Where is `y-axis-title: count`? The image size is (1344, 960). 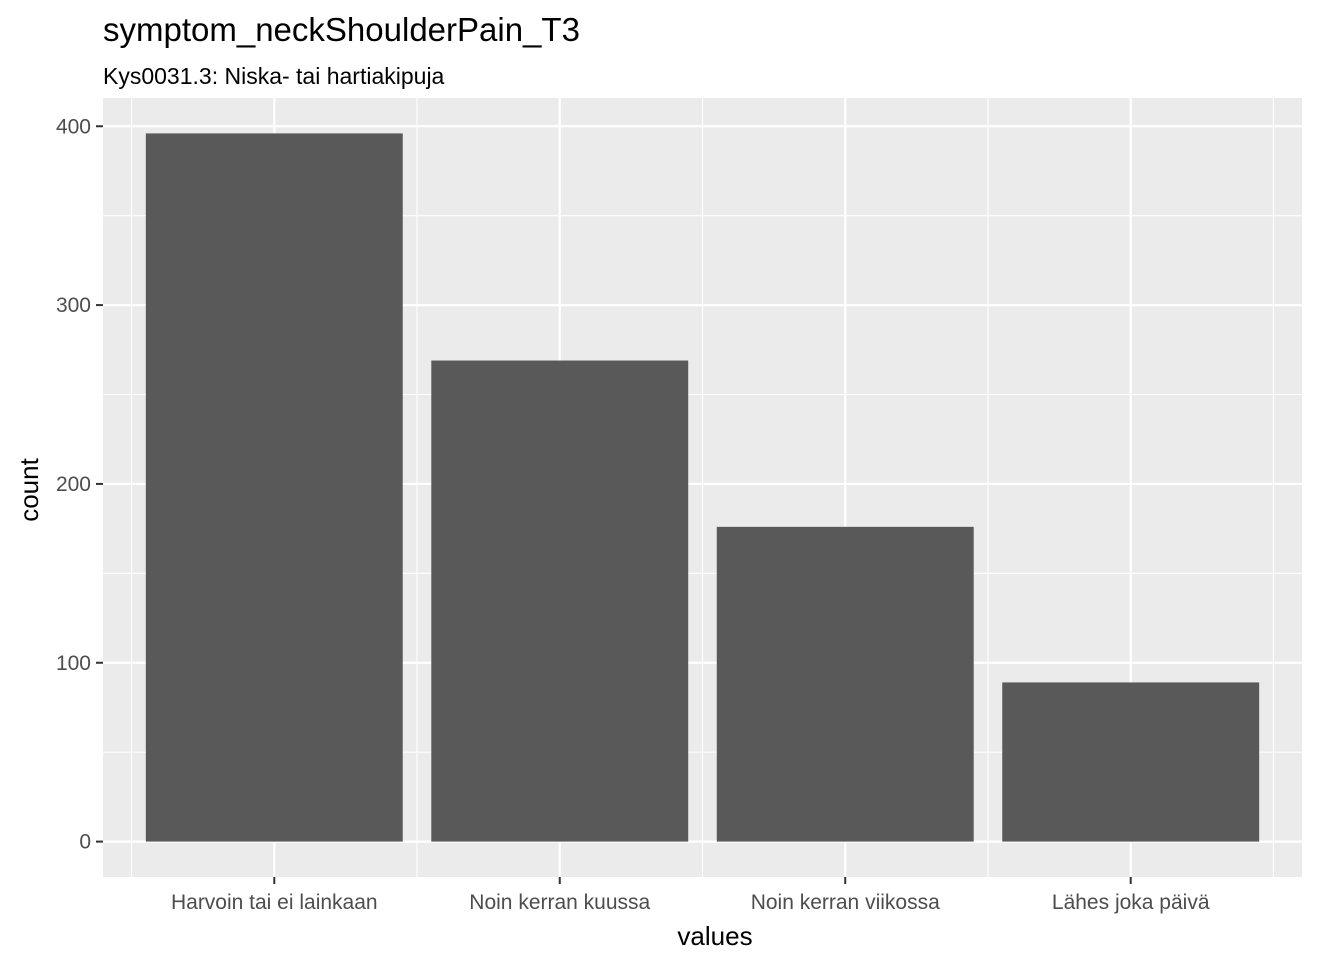 y-axis-title: count is located at coordinates (29, 489).